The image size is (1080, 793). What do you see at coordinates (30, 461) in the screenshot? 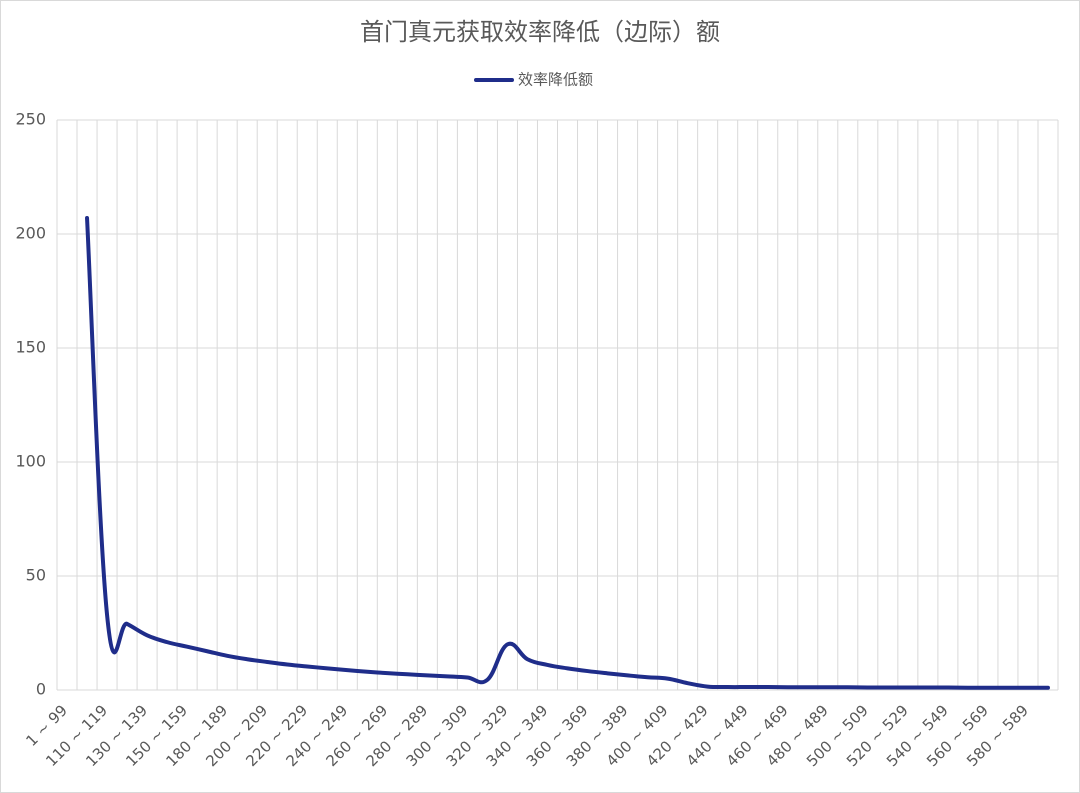
I see `y-tick-label: 100` at bounding box center [30, 461].